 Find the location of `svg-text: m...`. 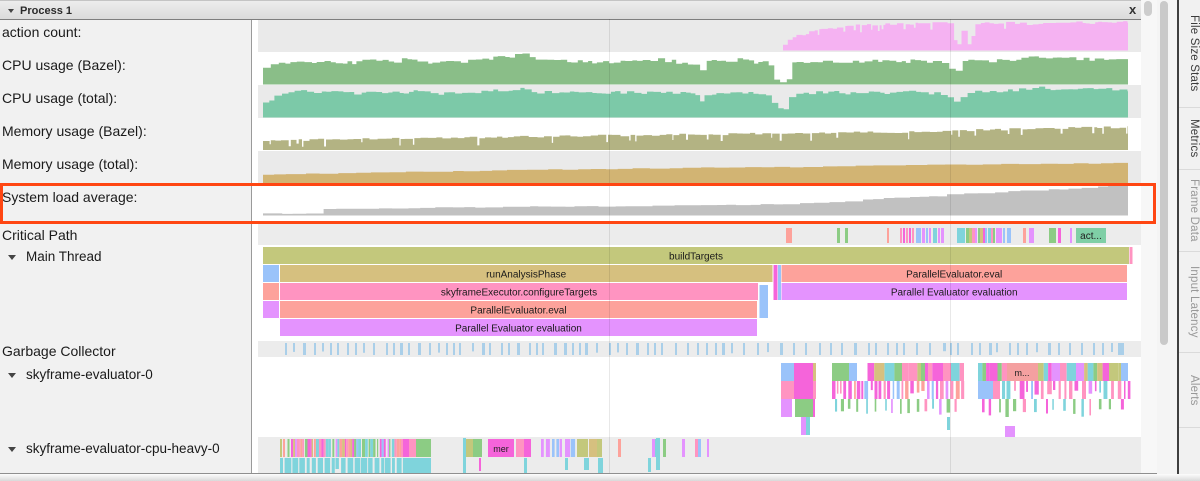

svg-text: m... is located at coordinates (1022, 373).